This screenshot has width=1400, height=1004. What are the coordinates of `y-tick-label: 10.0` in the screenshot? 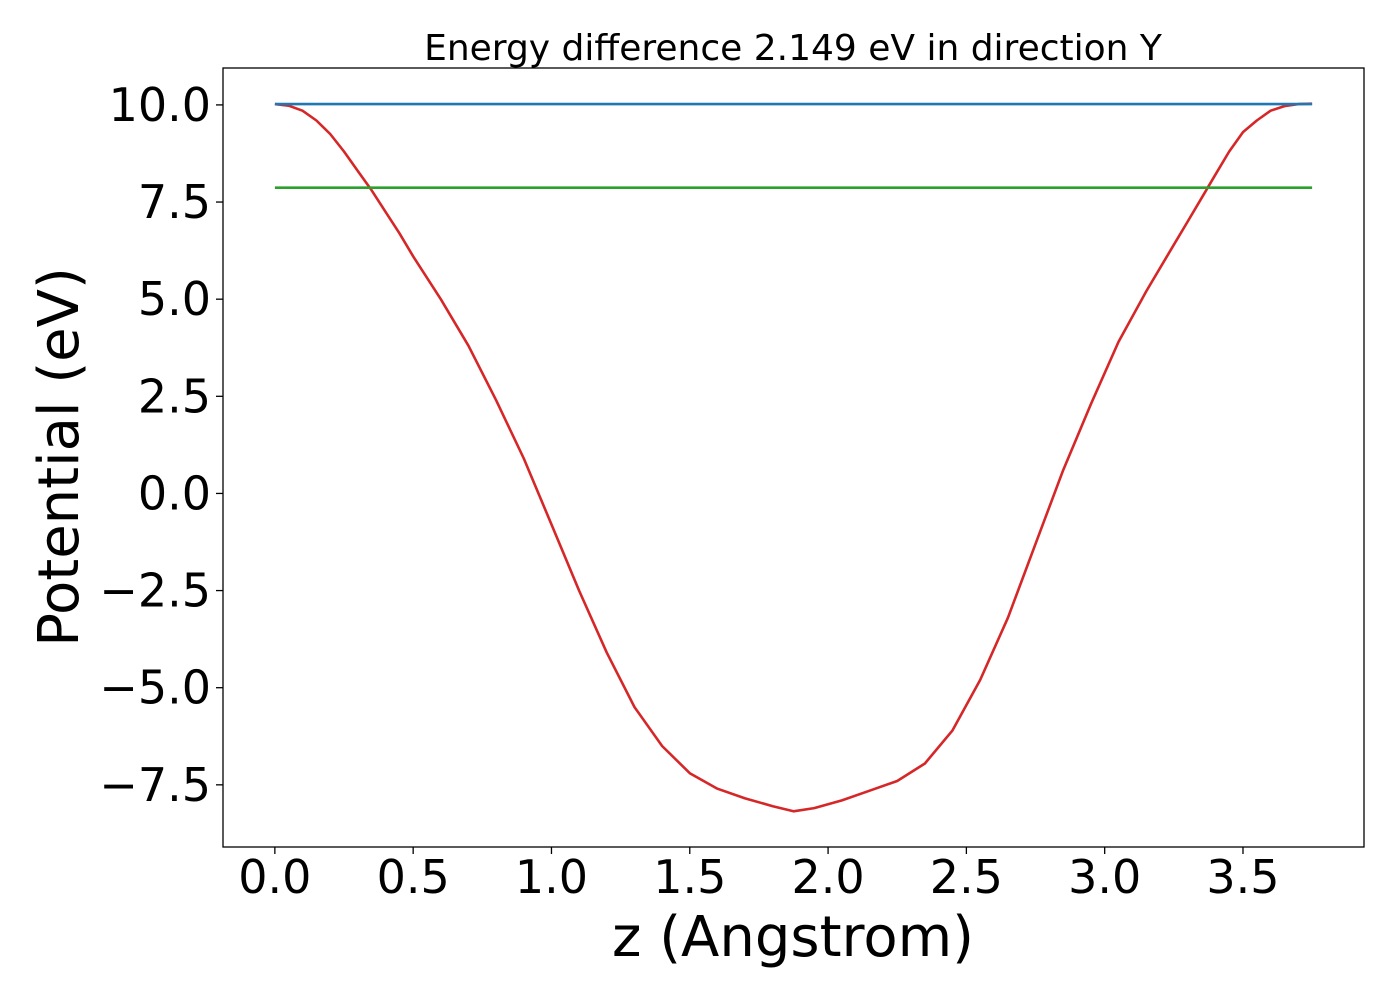 It's located at (160, 105).